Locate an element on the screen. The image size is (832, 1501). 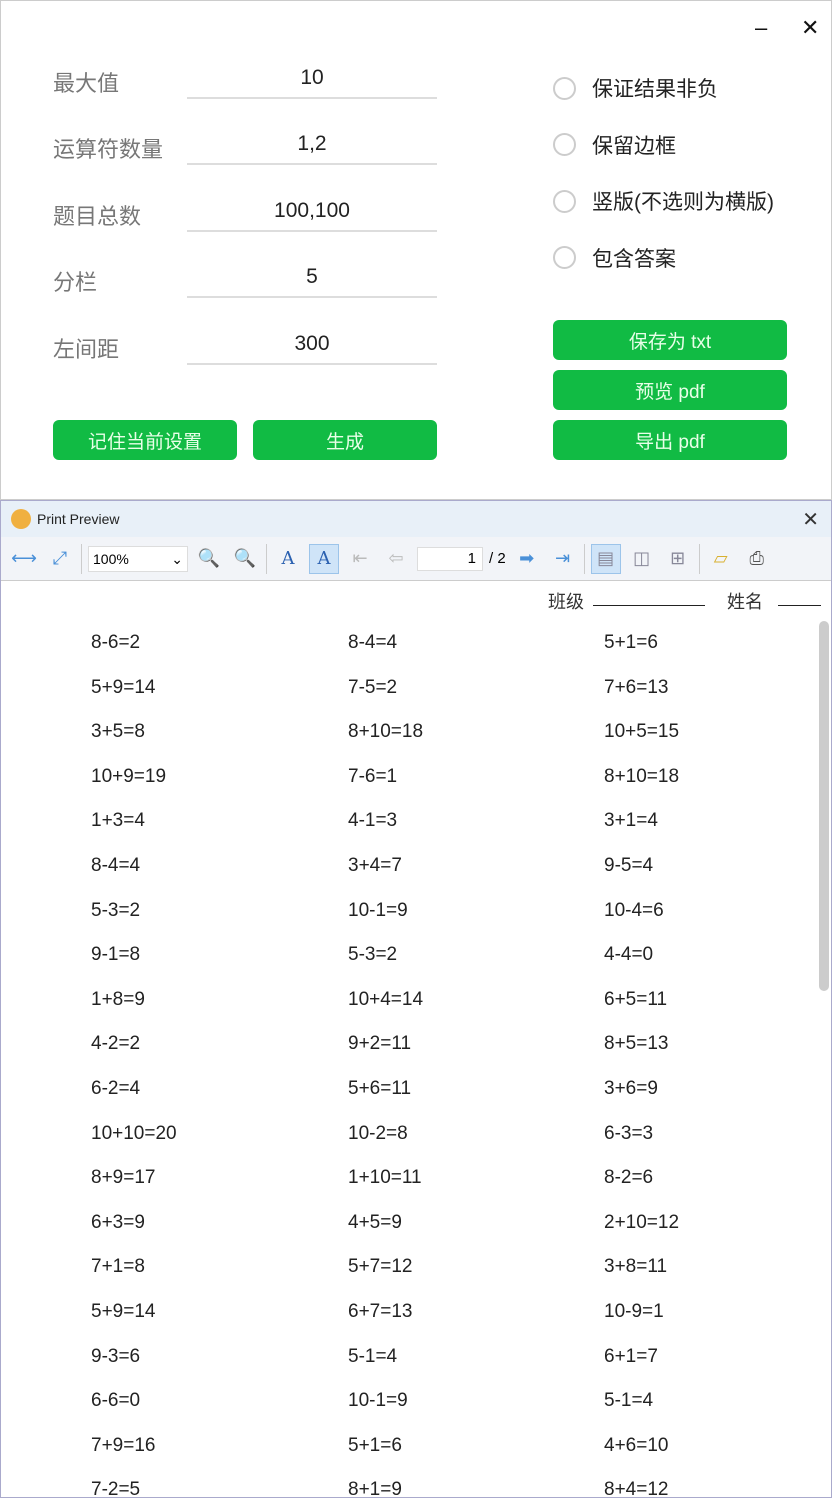
problem-item: 10+4=14 is located at coordinates (386, 999).